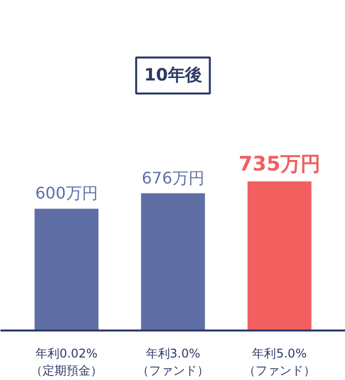 Image resolution: width=345 pixels, height=380 pixels. Describe the element at coordinates (279, 163) in the screenshot. I see `data-label: 735万円` at that location.